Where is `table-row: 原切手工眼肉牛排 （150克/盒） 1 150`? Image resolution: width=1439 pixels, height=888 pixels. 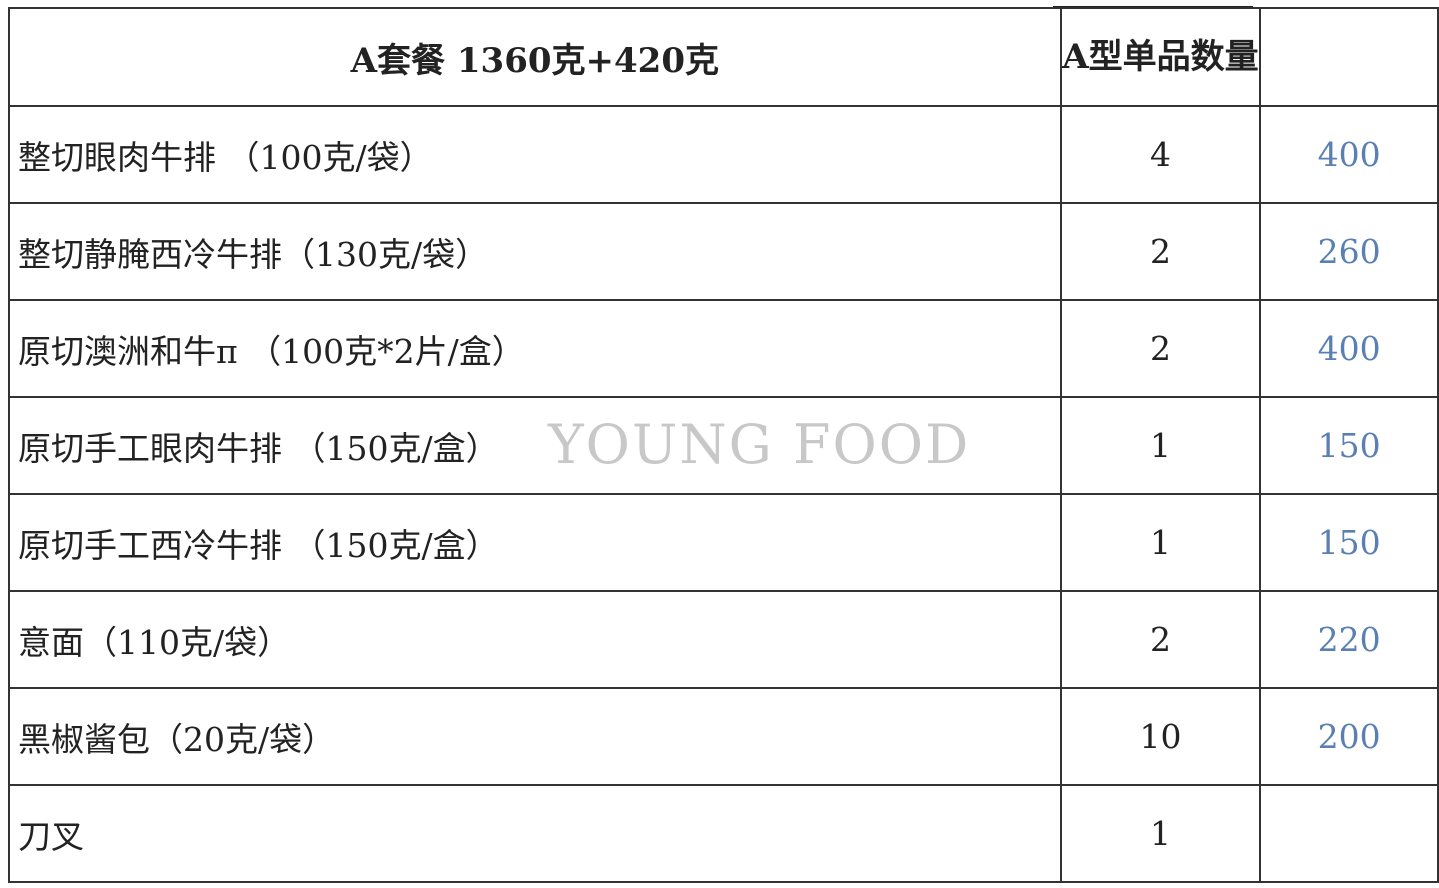
table-row: 原切手工眼肉牛排 （150克/盒） 1 150 is located at coordinates (723, 445).